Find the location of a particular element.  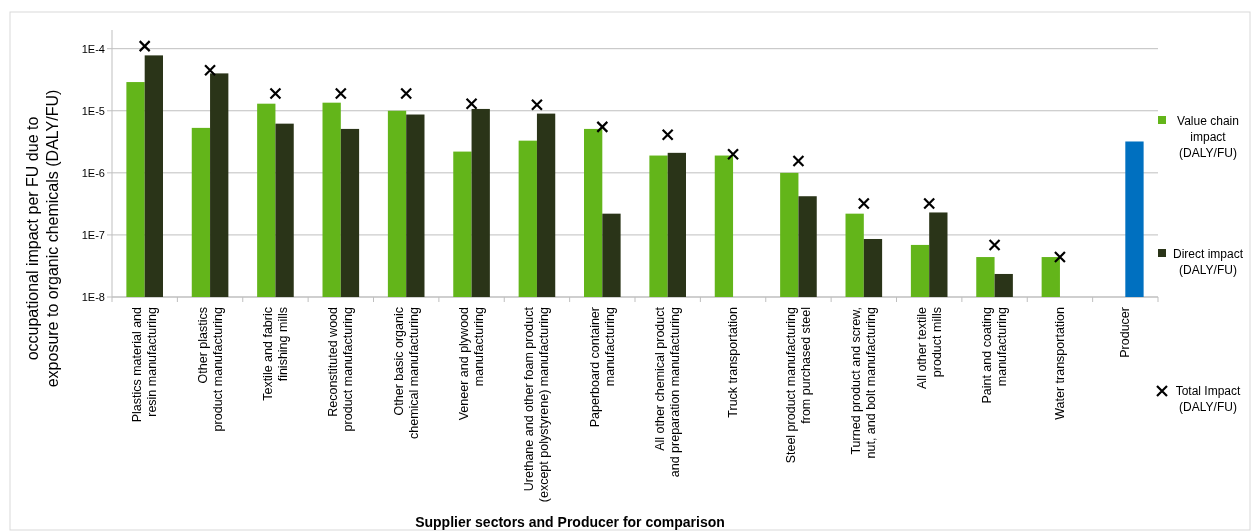

x-tick-label: Water transportation is located at coordinates (1059, 363).